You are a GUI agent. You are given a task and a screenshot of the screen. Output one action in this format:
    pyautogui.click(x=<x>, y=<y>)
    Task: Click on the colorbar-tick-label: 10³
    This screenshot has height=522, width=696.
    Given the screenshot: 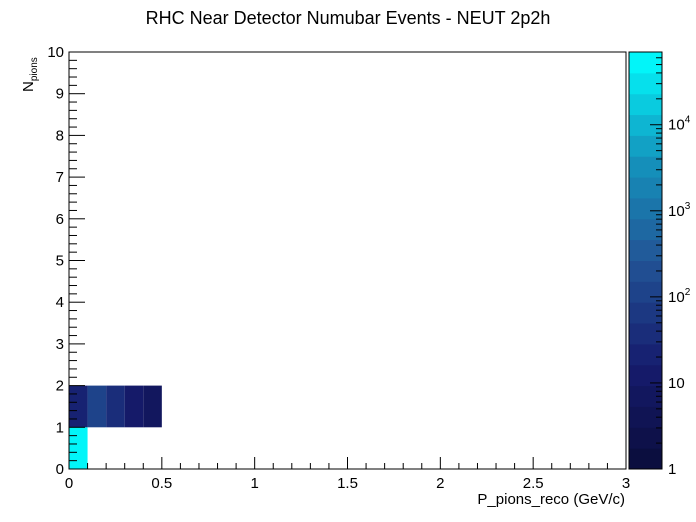 What is the action you would take?
    pyautogui.click(x=679, y=210)
    